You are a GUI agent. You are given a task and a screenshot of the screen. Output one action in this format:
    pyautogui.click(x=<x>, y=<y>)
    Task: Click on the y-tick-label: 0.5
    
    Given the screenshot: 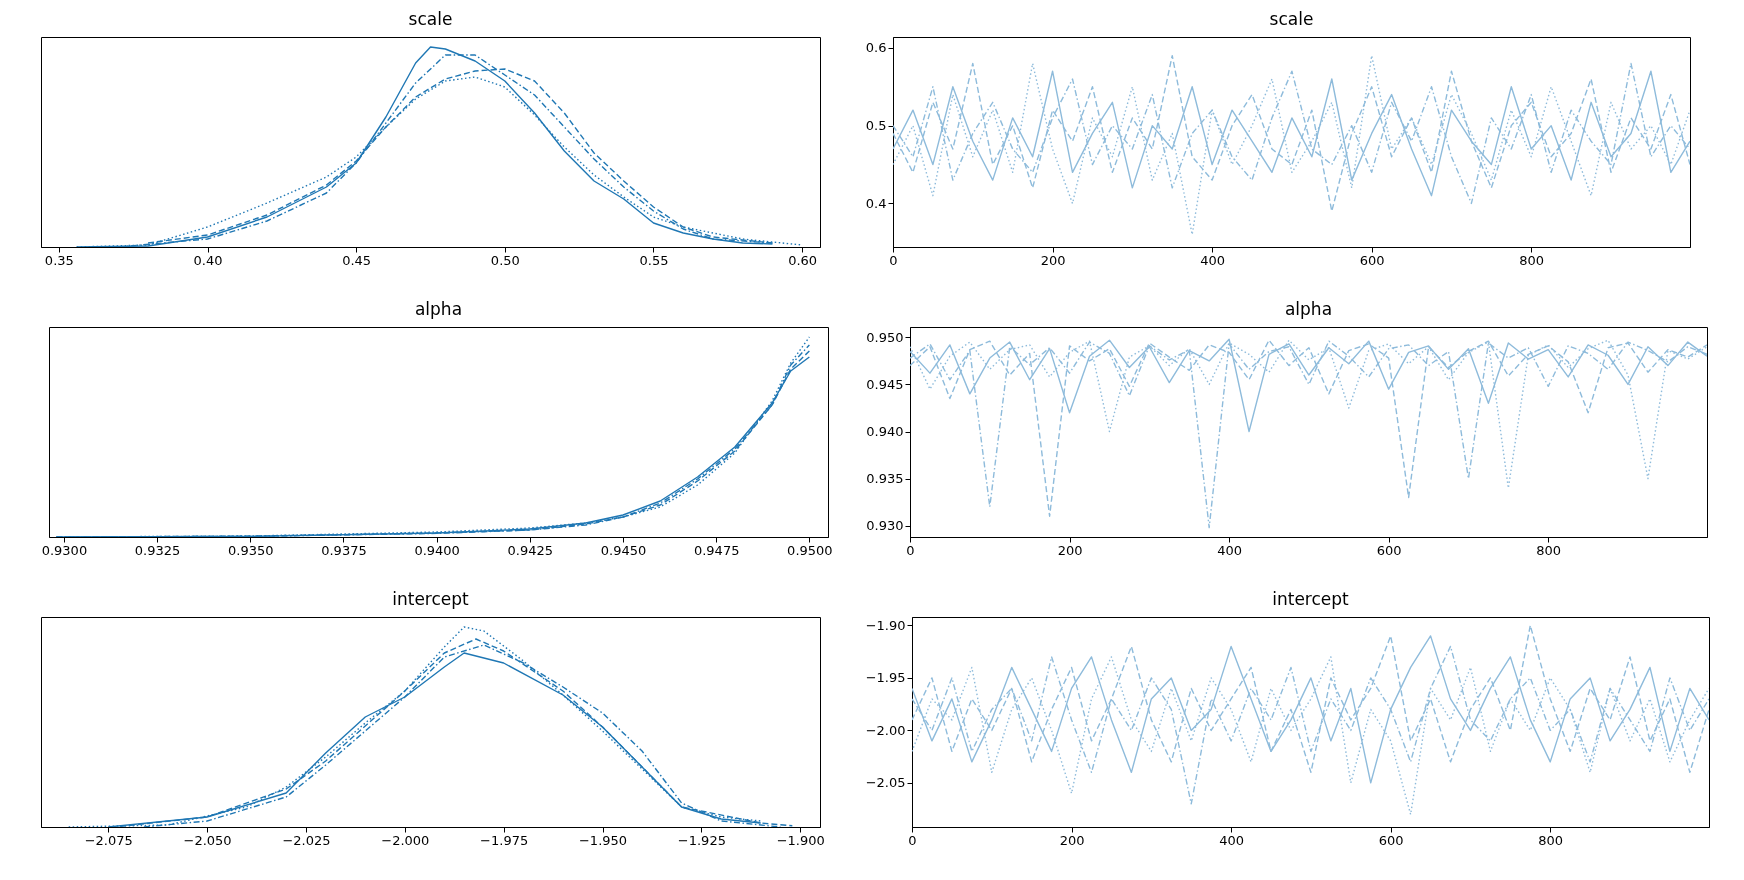 What is the action you would take?
    pyautogui.click(x=876, y=126)
    